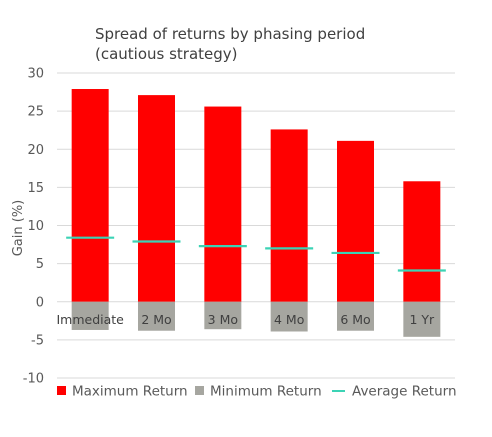 The image size is (492, 437). What do you see at coordinates (245, 319) in the screenshot?
I see `category-labels: Immediate 2 Mo 3 Mo 4 Mo 6 Mo 1 Yr` at bounding box center [245, 319].